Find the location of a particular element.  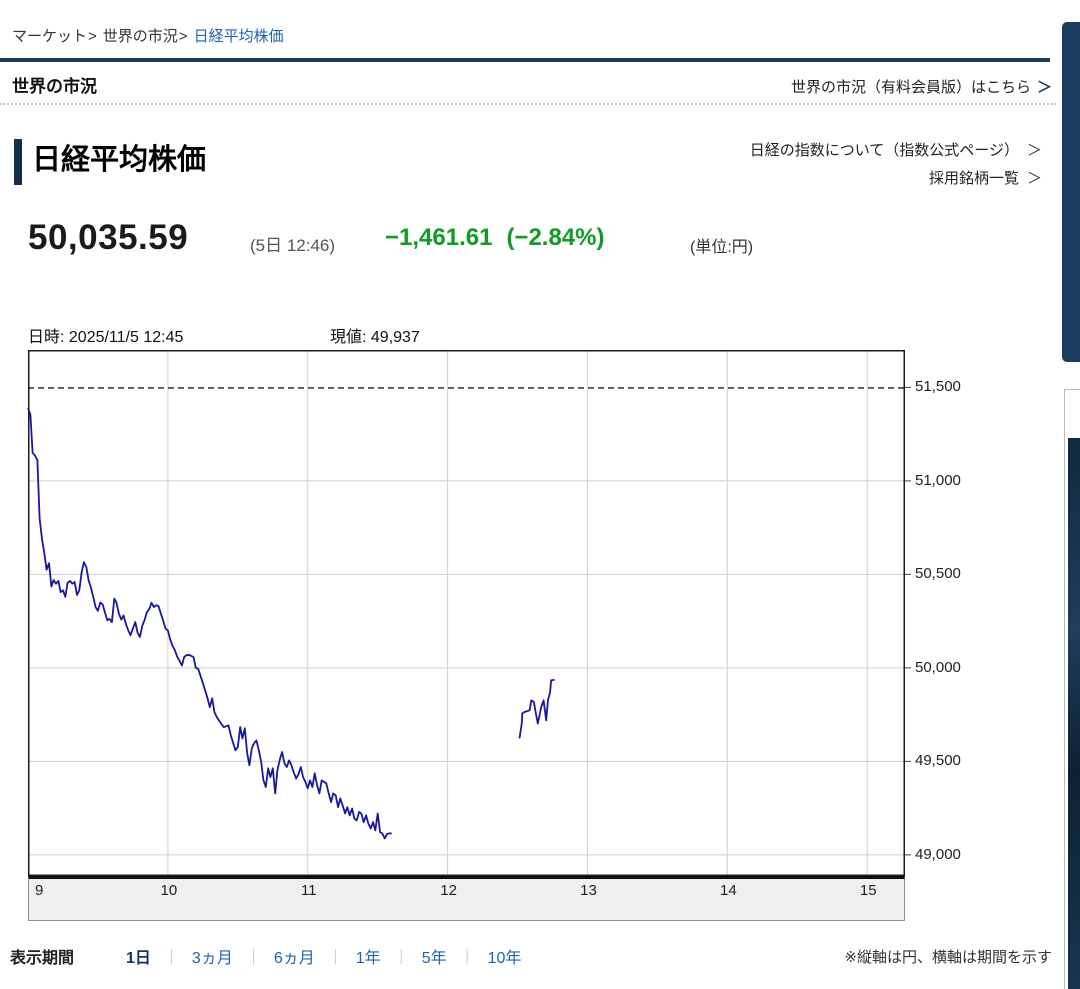

index-official-page-link-label: 日経の指数について（指数公式ページ） is located at coordinates (884, 150).